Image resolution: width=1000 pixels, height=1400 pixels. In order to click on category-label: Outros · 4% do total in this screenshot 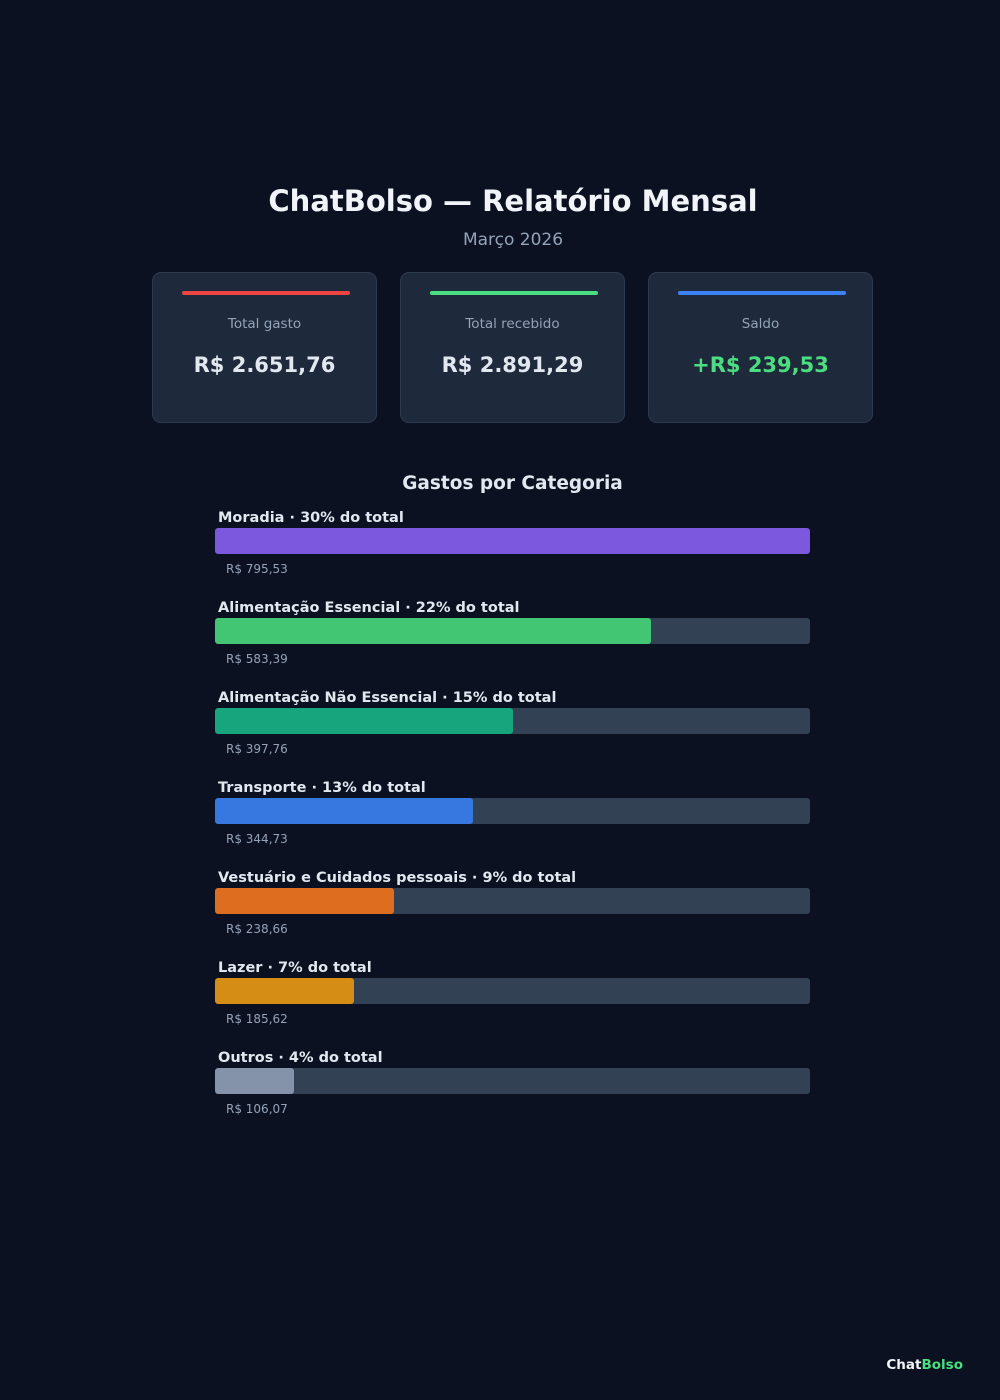, I will do `click(300, 1058)`.